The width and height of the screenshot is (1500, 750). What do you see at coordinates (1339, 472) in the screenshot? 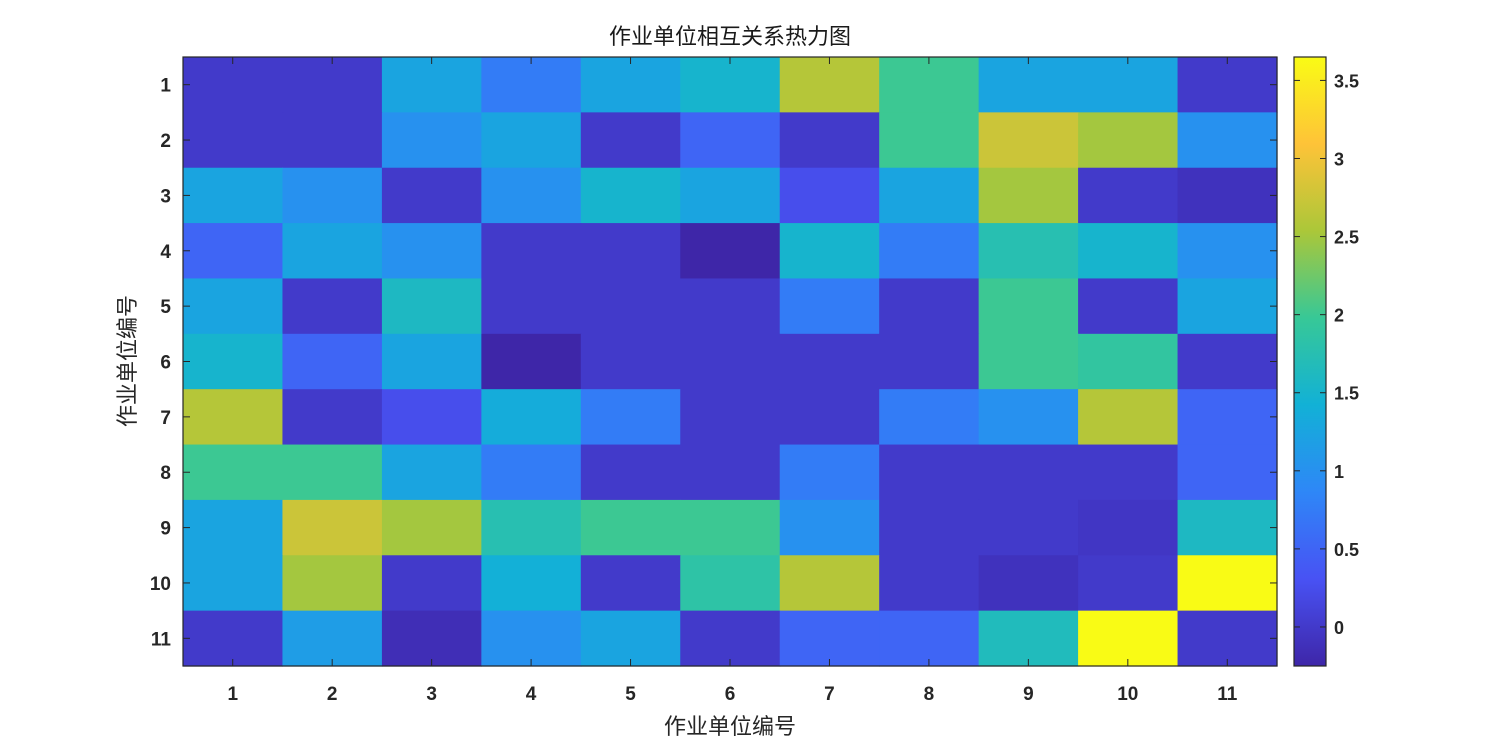
I see `colorbar-tick-label: 1` at bounding box center [1339, 472].